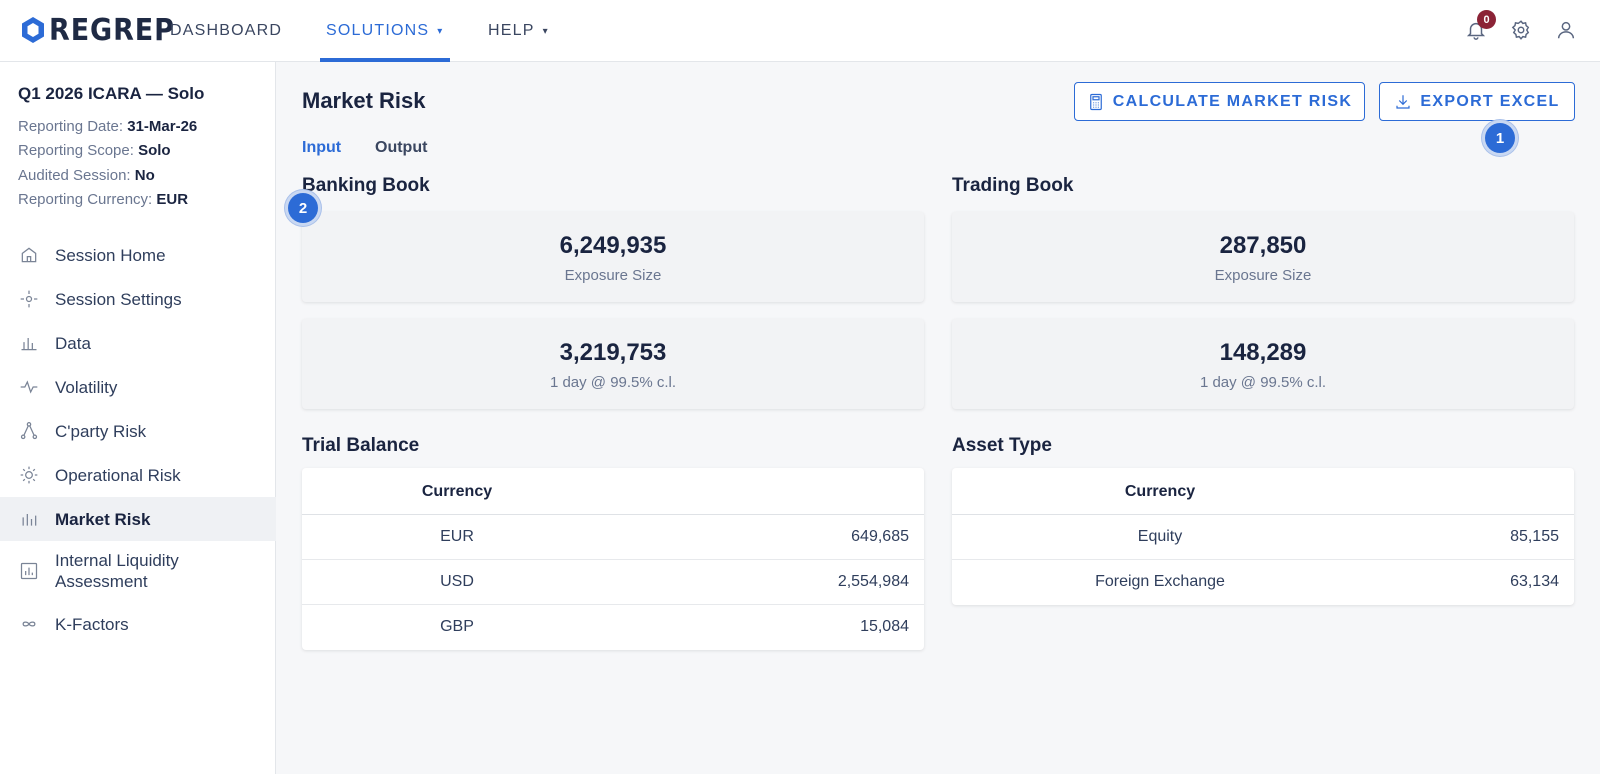 The width and height of the screenshot is (1600, 774). What do you see at coordinates (1521, 30) in the screenshot?
I see `settings-button` at bounding box center [1521, 30].